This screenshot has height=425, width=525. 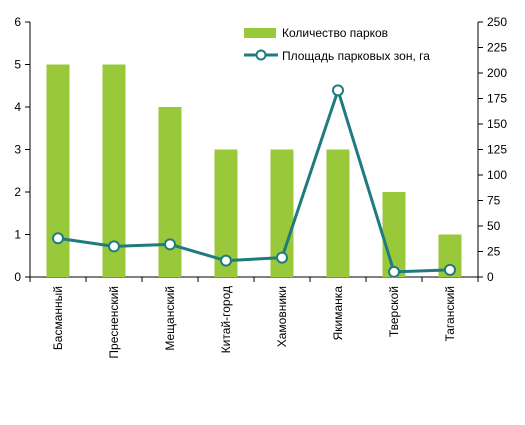 What do you see at coordinates (497, 150) in the screenshot?
I see `right-tick-label: 125` at bounding box center [497, 150].